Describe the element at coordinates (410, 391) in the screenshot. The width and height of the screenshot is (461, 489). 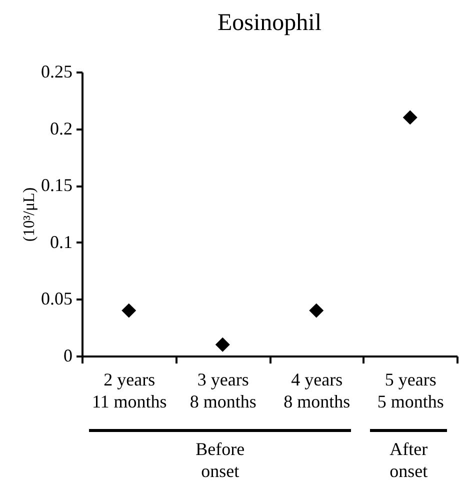
I see `x-tick-label: 5 years 5 months` at that location.